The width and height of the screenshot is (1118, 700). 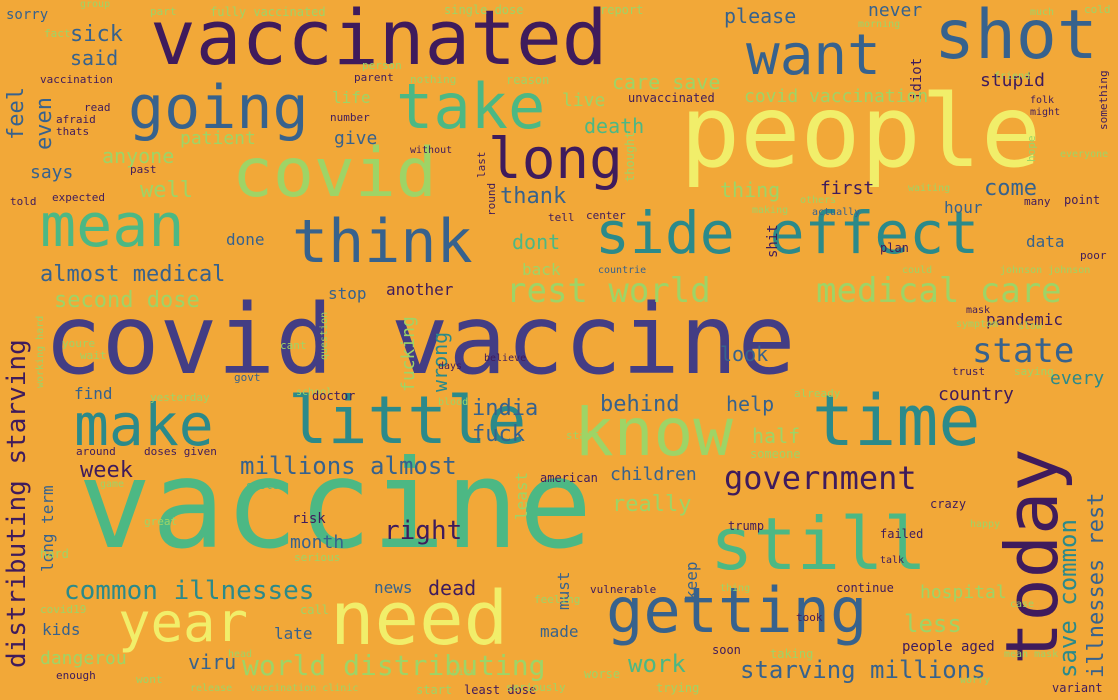 What do you see at coordinates (1016, 37) in the screenshot?
I see `word: shot` at bounding box center [1016, 37].